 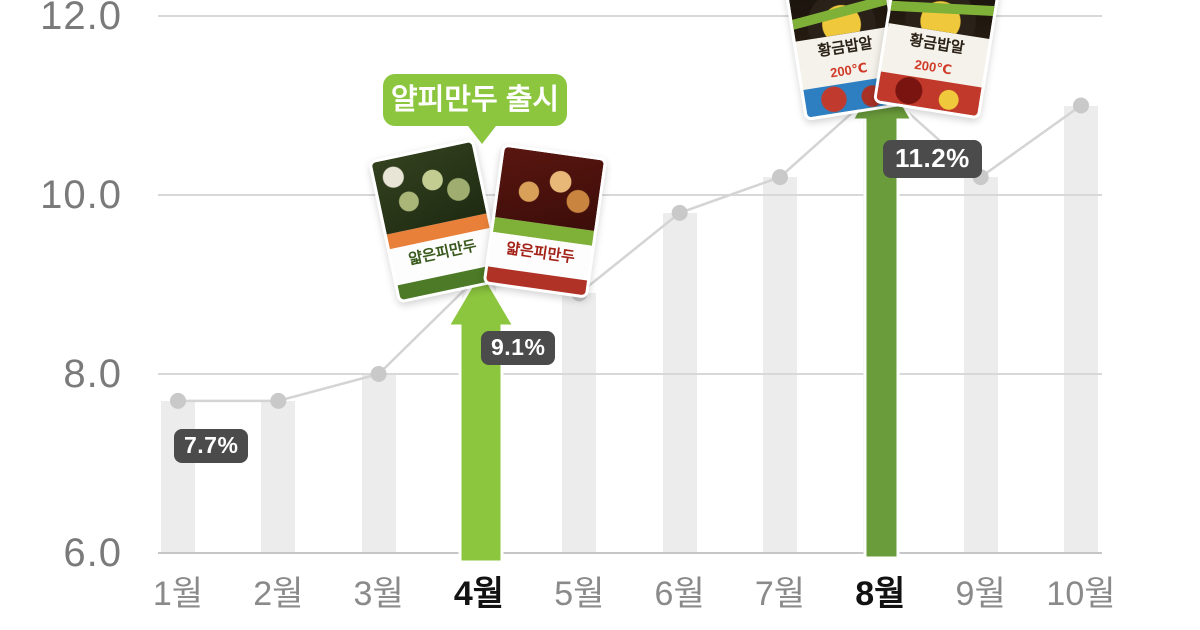 What do you see at coordinates (679, 594) in the screenshot?
I see `x-tick-label-6월: 6월` at bounding box center [679, 594].